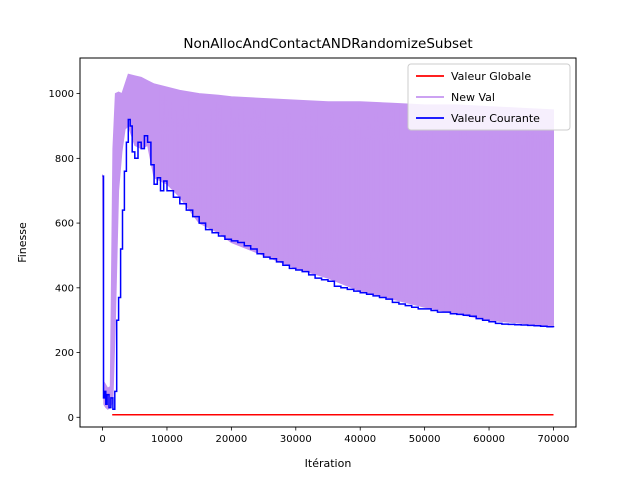 Image resolution: width=640 pixels, height=484 pixels. Describe the element at coordinates (327, 44) in the screenshot. I see `chart-title: NonAllocAndContactANDRandomizeSubset` at that location.